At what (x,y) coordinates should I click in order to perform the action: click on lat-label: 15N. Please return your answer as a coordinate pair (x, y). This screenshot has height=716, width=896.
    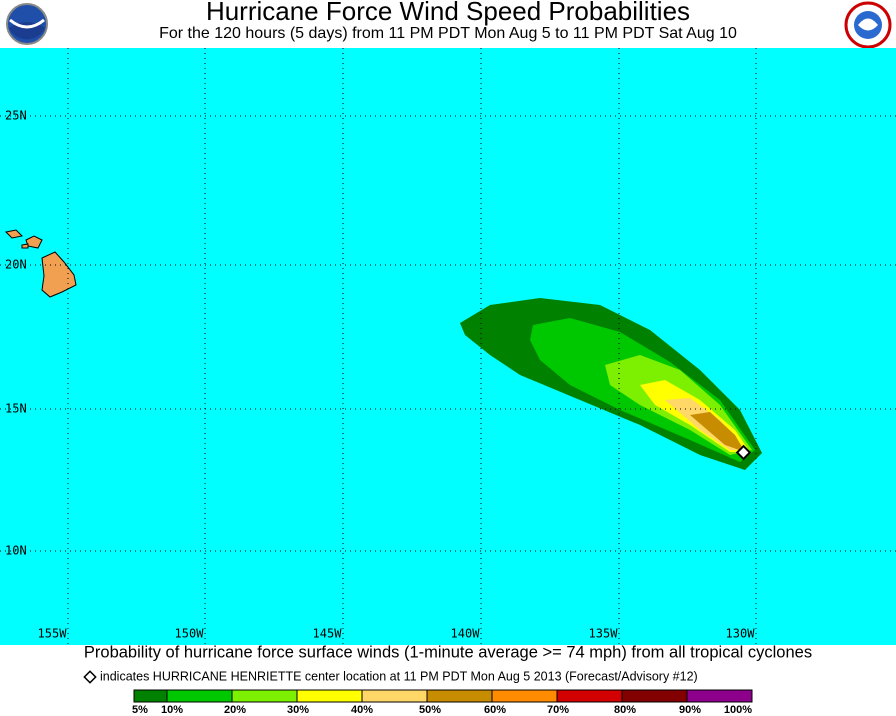
    Looking at the image, I should click on (16, 409).